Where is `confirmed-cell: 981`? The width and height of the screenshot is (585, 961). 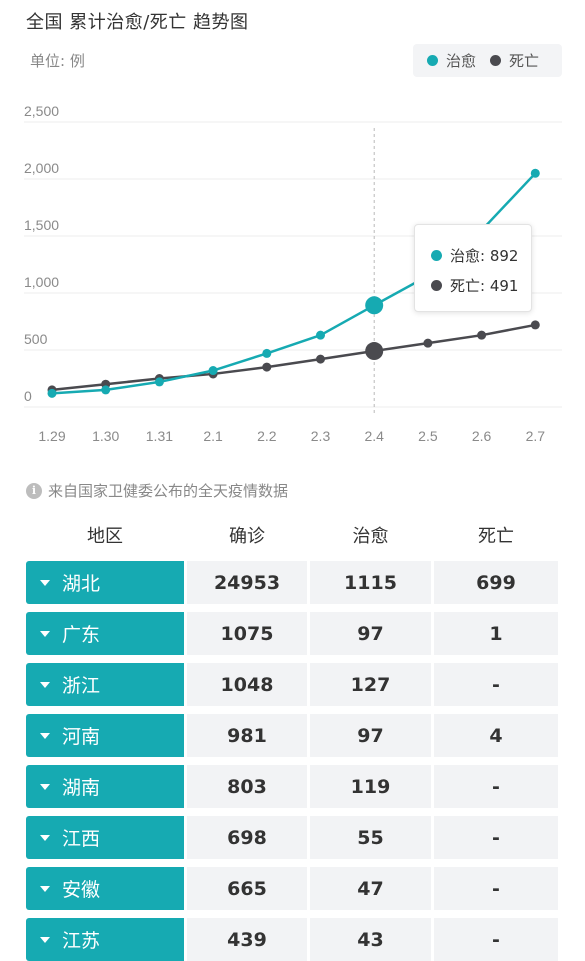
confirmed-cell: 981 is located at coordinates (247, 735).